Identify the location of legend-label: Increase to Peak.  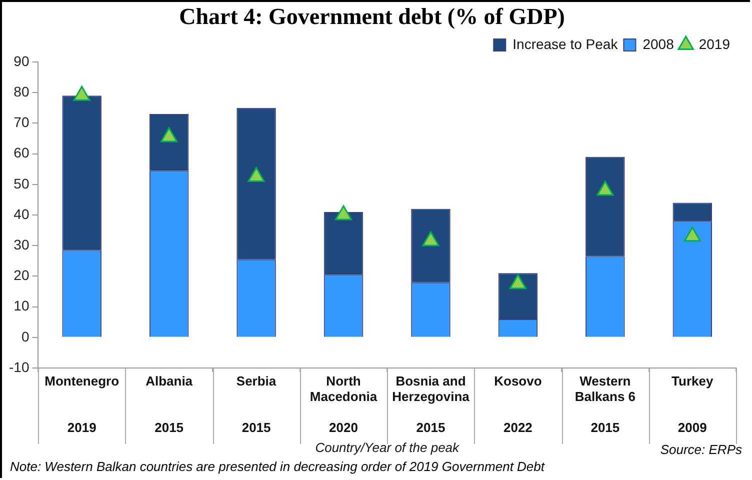
(565, 44).